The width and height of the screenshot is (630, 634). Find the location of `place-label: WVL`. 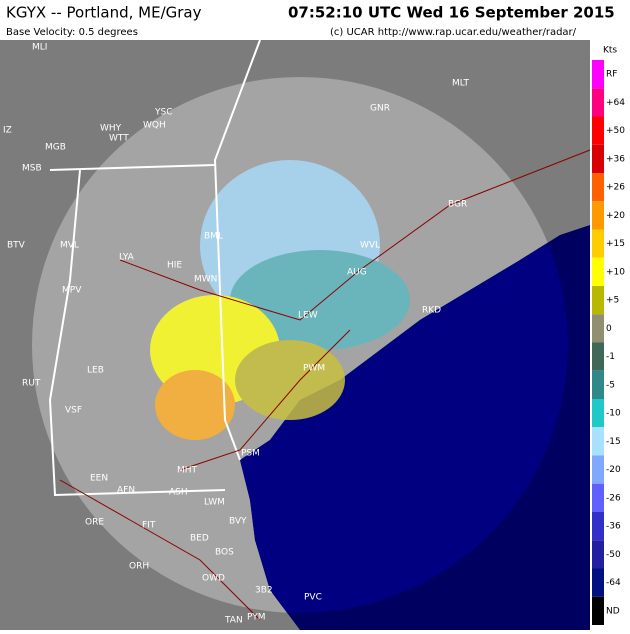

place-label: WVL is located at coordinates (370, 246).